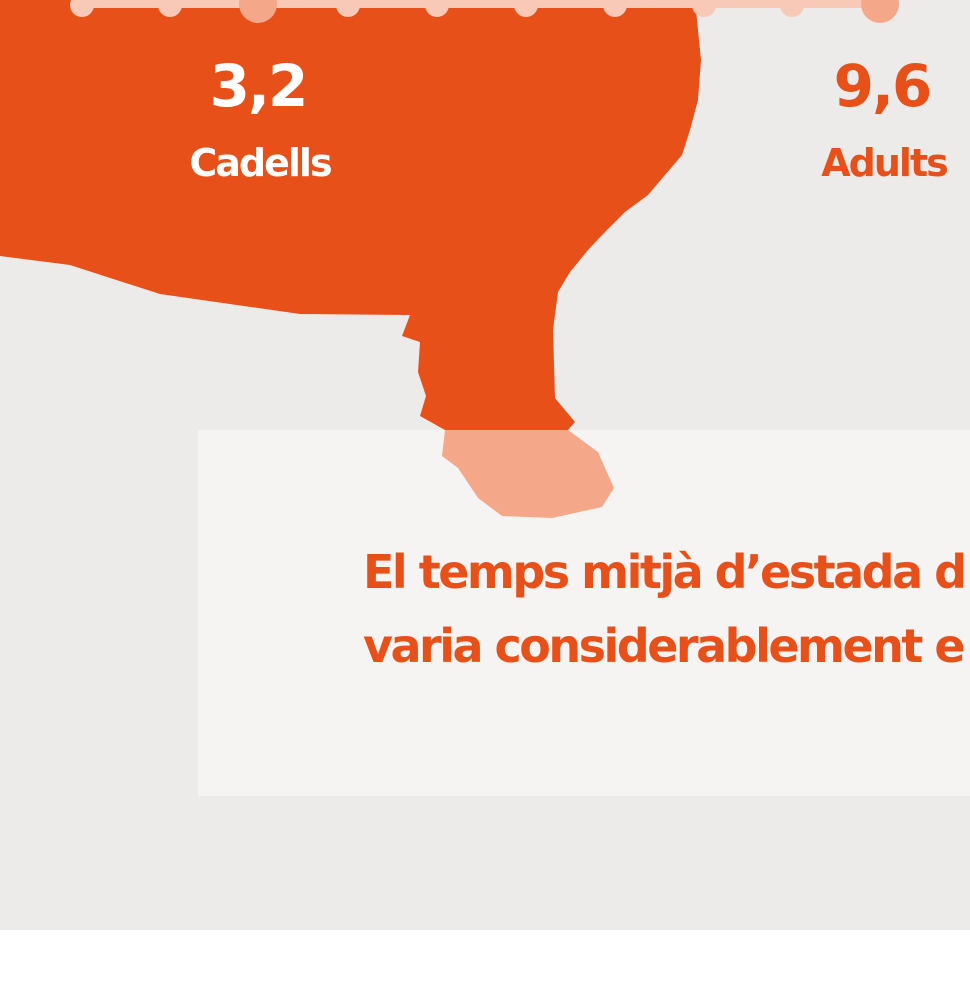  I want to click on headline: varia considerablement e, so click(663, 646).